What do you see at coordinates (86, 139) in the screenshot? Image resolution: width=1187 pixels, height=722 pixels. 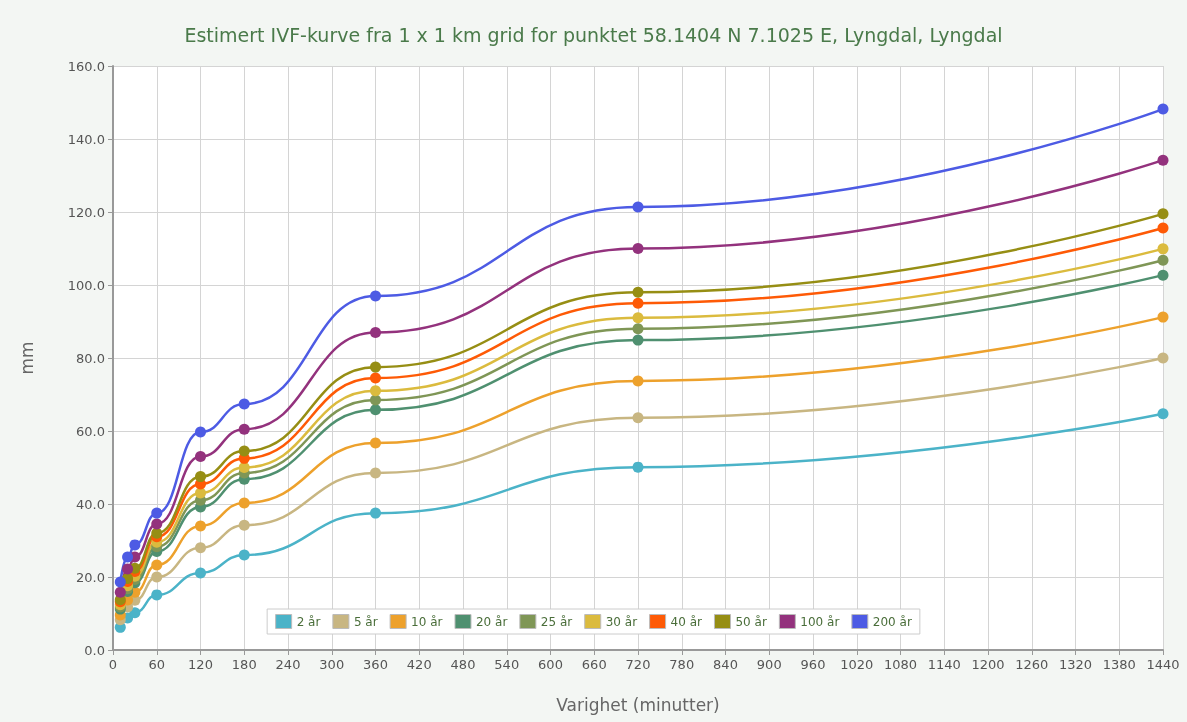 I see `y-tick-label: 140.0` at bounding box center [86, 139].